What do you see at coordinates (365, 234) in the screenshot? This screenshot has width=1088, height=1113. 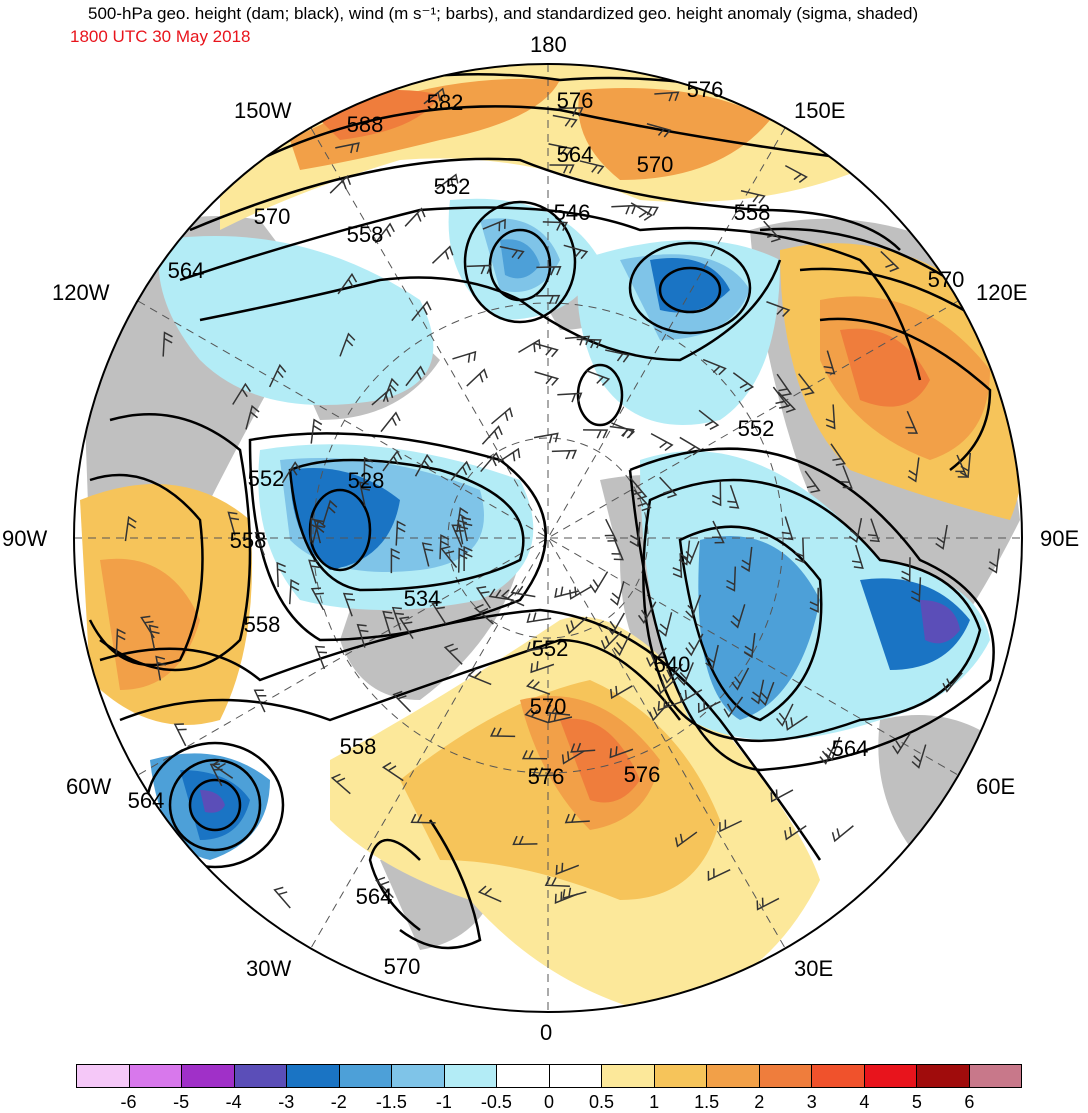 I see `contour-label: 558` at bounding box center [365, 234].